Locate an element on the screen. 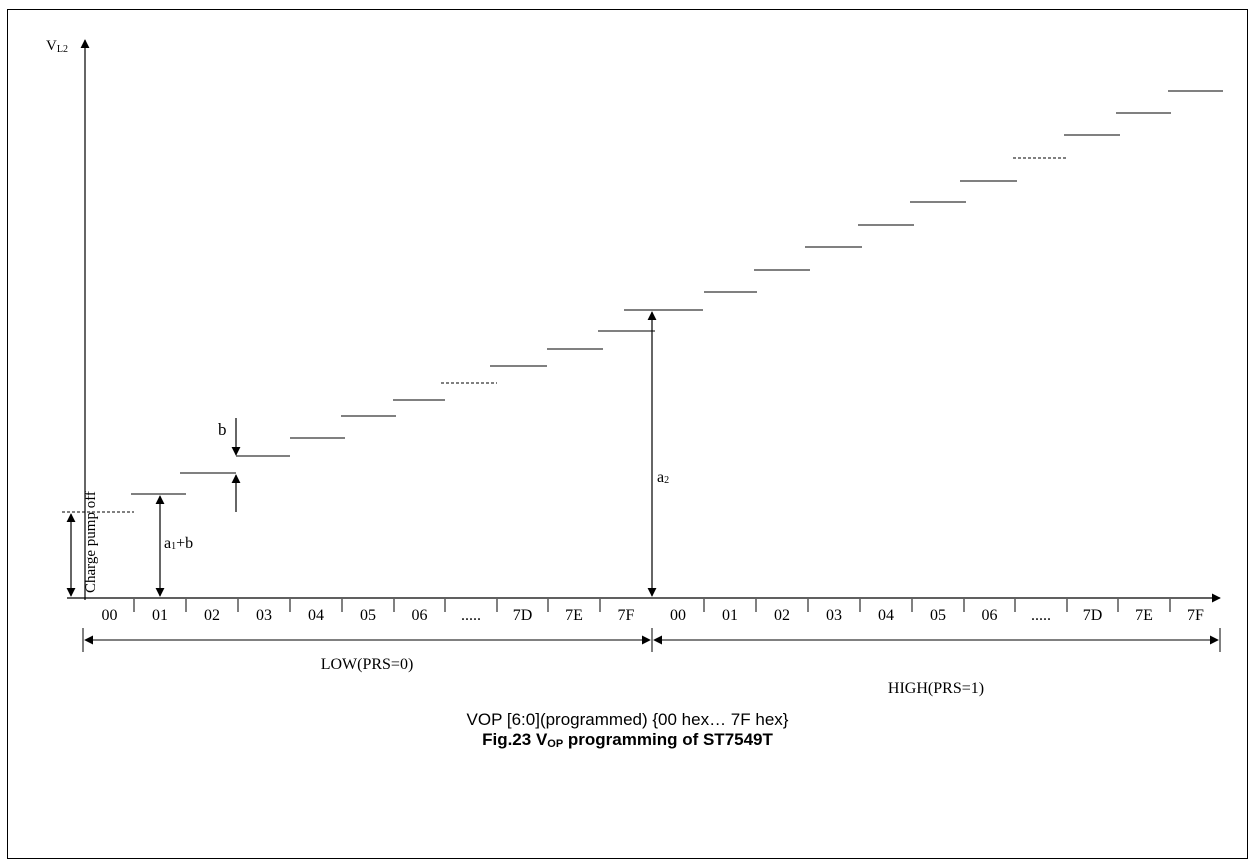 The image size is (1255, 864). x-axis-cell-ticks is located at coordinates (652, 605).